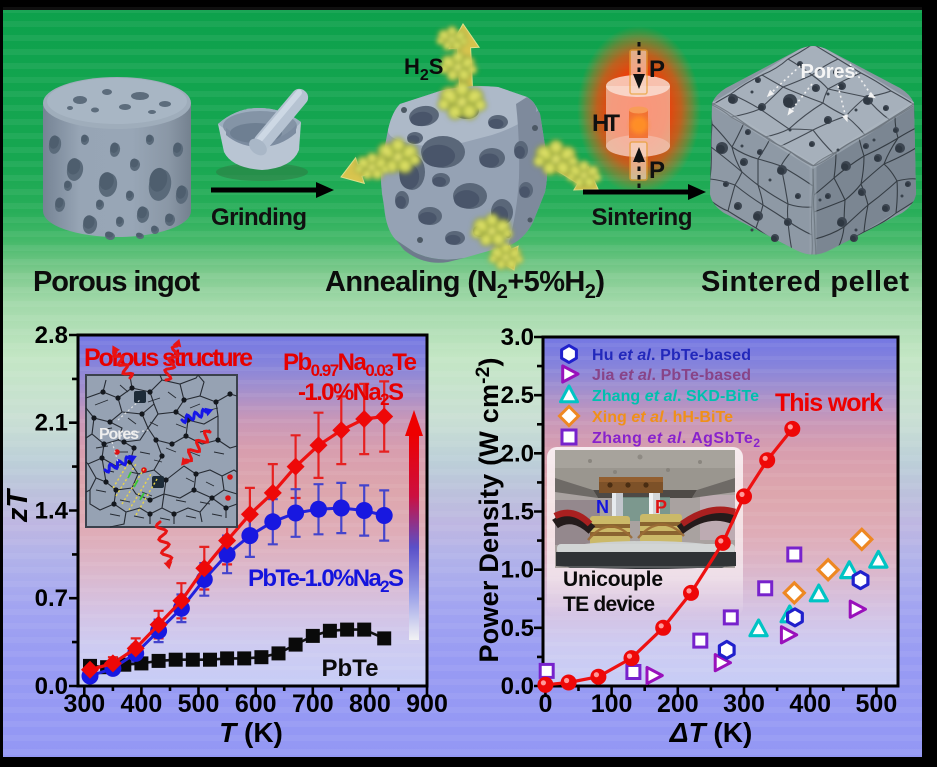 This screenshot has height=767, width=937. Describe the element at coordinates (351, 394) in the screenshot. I see `svg-text: -1.0%Na2S` at that location.